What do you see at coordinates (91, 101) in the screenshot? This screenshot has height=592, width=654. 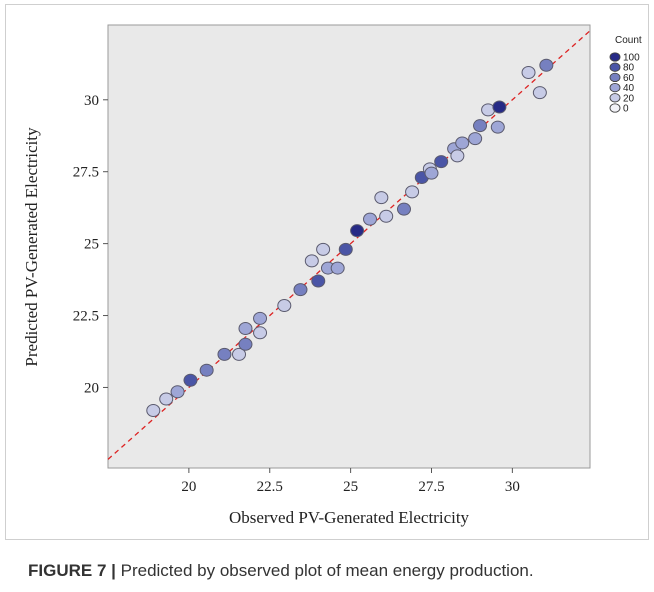 I see `y-tick-label: 30` at bounding box center [91, 101].